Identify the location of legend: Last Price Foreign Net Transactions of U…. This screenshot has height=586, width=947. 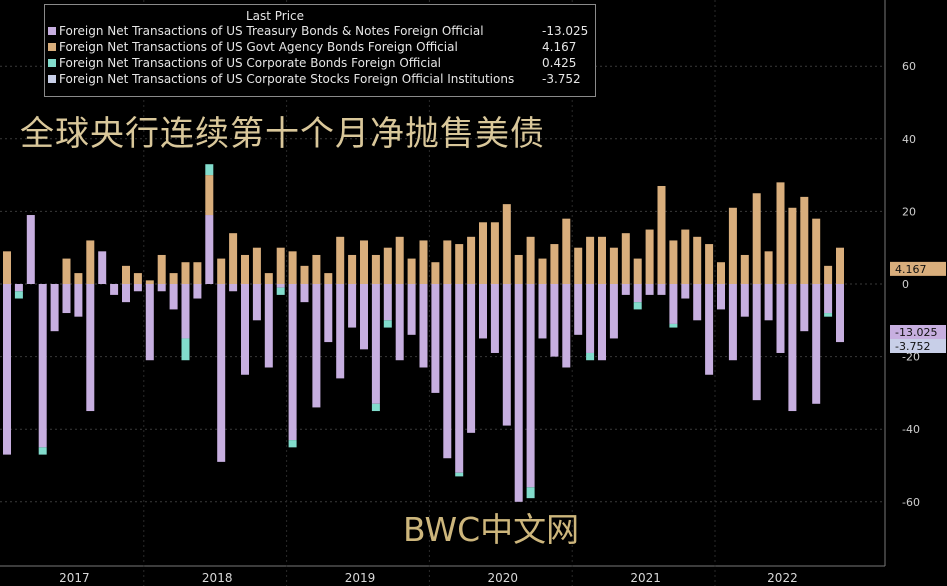
(320, 50).